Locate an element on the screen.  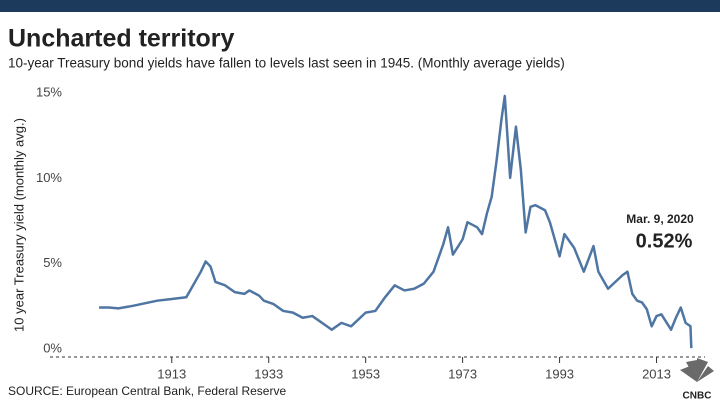
y-tick-label: 0% is located at coordinates (52, 347).